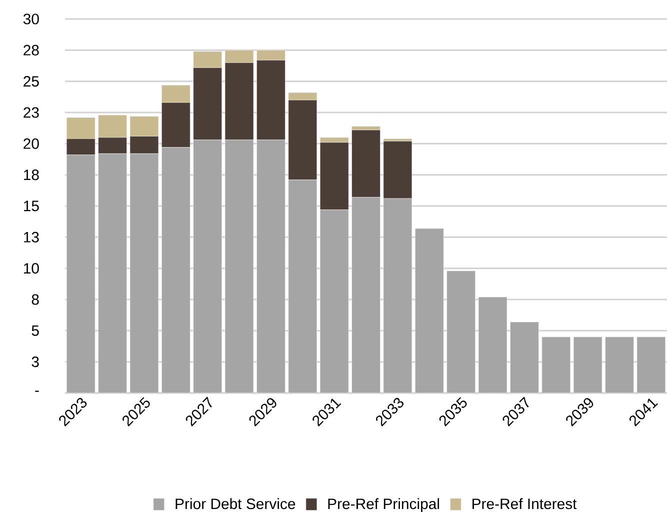 Image resolution: width=667 pixels, height=512 pixels. I want to click on y-tick-label: 23, so click(31, 112).